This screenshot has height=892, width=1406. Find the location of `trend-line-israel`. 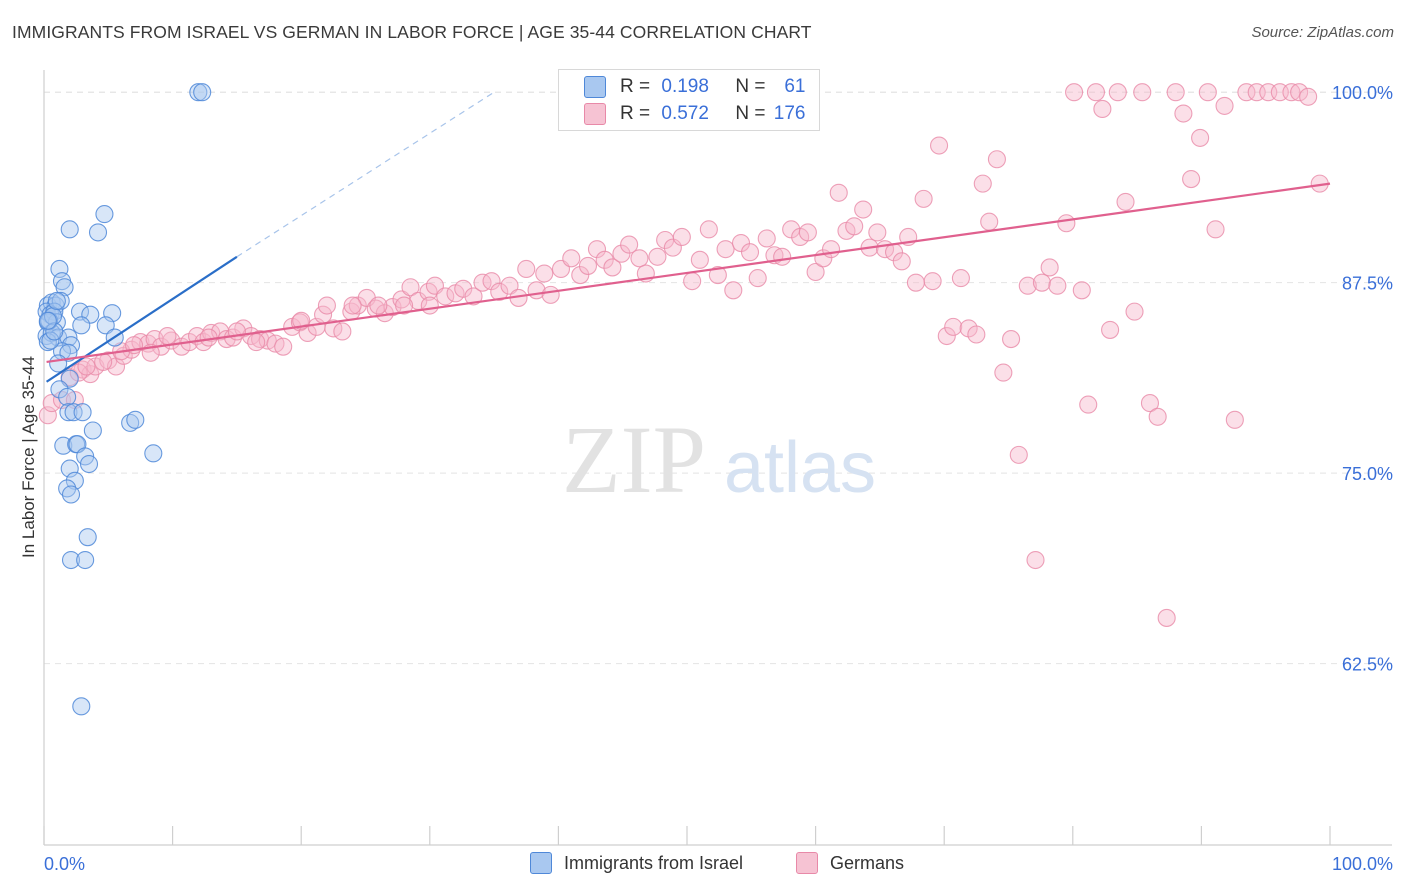

trend-line-israel is located at coordinates (141, 319).